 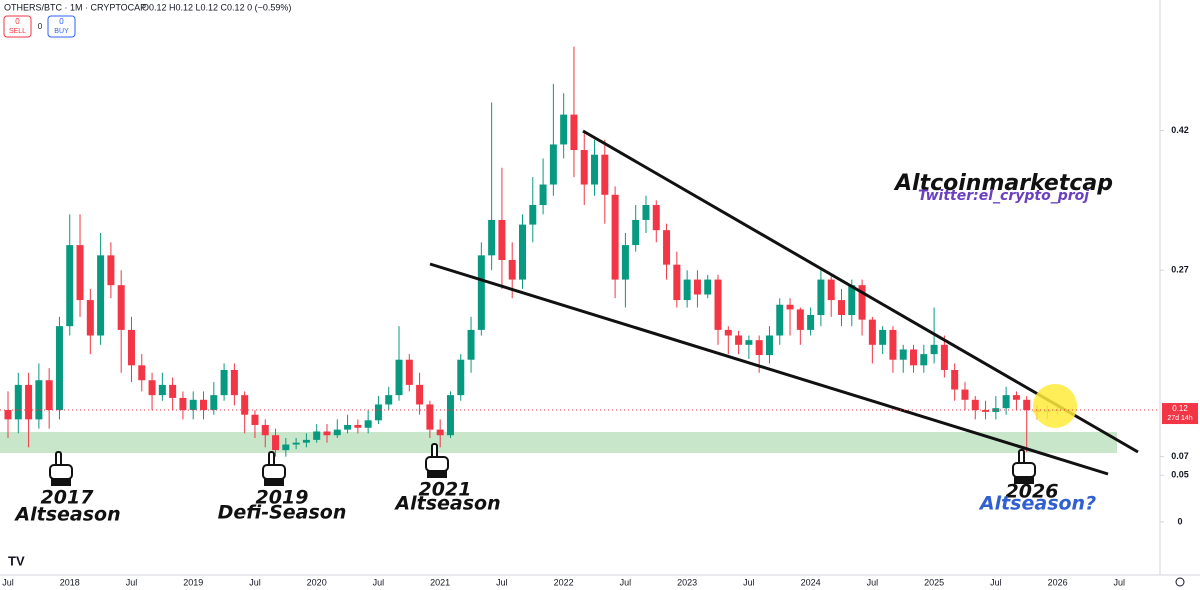 What do you see at coordinates (17, 31) in the screenshot?
I see `sell-label: SELL` at bounding box center [17, 31].